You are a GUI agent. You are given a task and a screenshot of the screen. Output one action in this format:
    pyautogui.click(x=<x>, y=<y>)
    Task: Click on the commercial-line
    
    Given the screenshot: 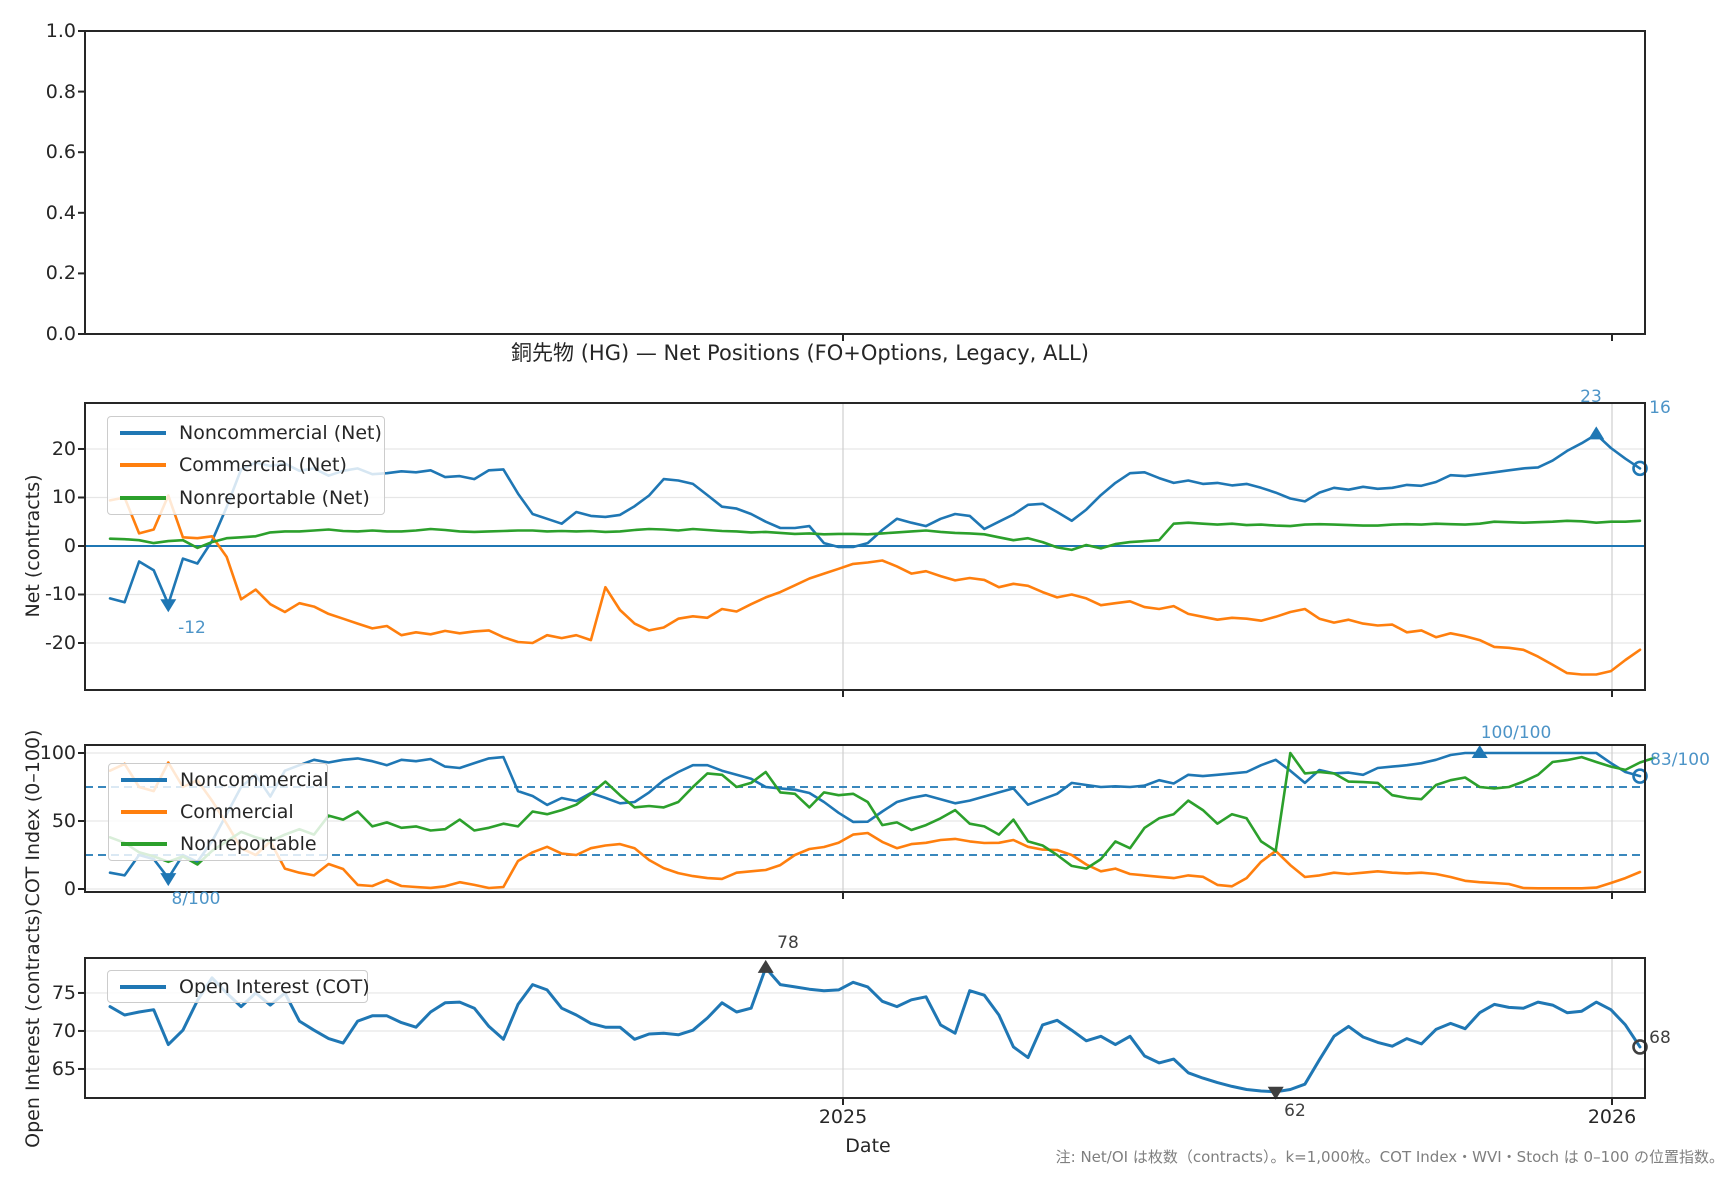 What is the action you would take?
    pyautogui.click(x=875, y=825)
    